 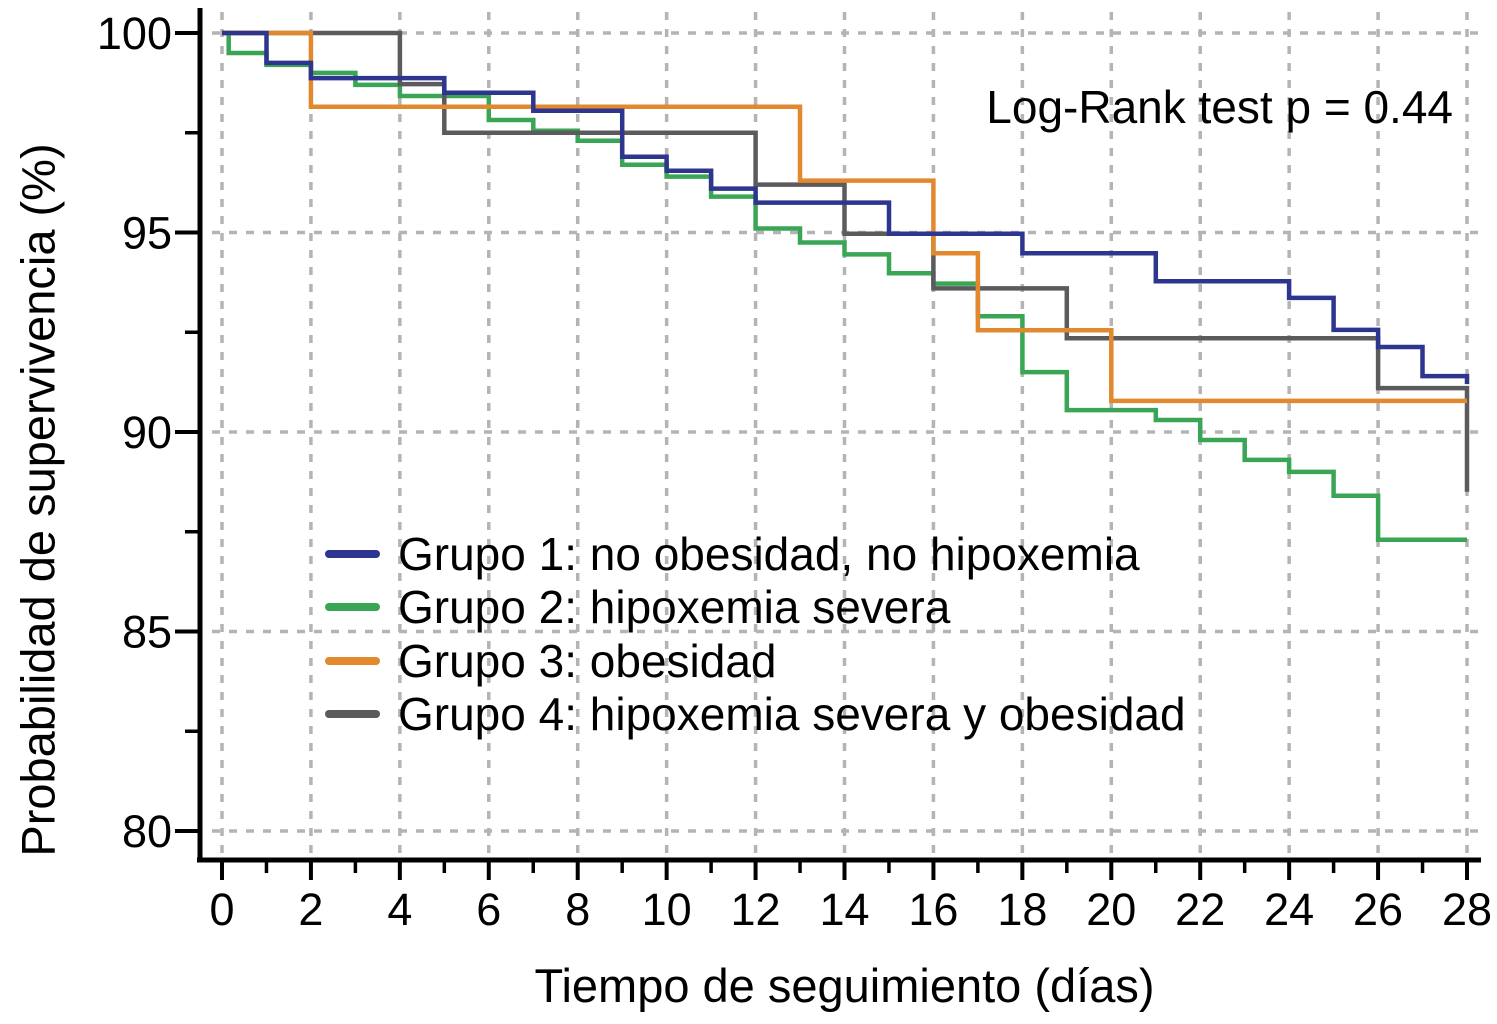 I want to click on logrank-annotation: Log-Rank test p = 0.44, so click(x=1219, y=107).